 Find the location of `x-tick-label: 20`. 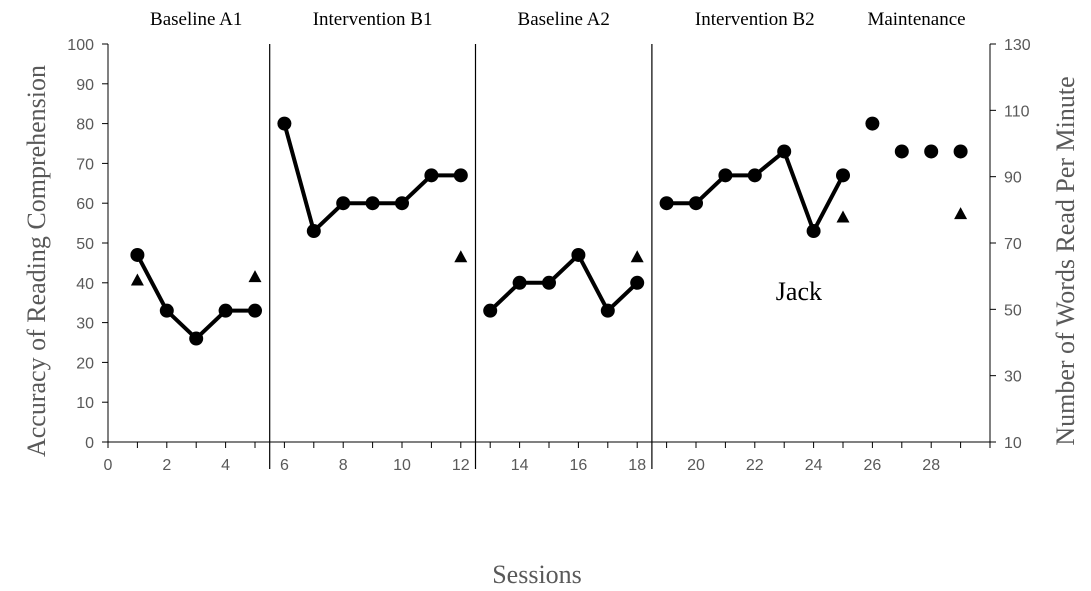

x-tick-label: 20 is located at coordinates (696, 465).